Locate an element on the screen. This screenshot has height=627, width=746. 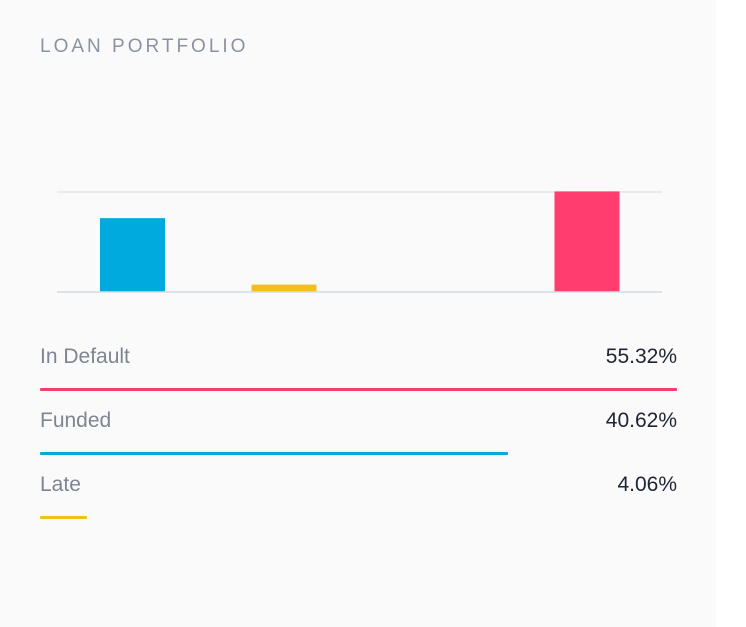
legend-label: Funded is located at coordinates (76, 420).